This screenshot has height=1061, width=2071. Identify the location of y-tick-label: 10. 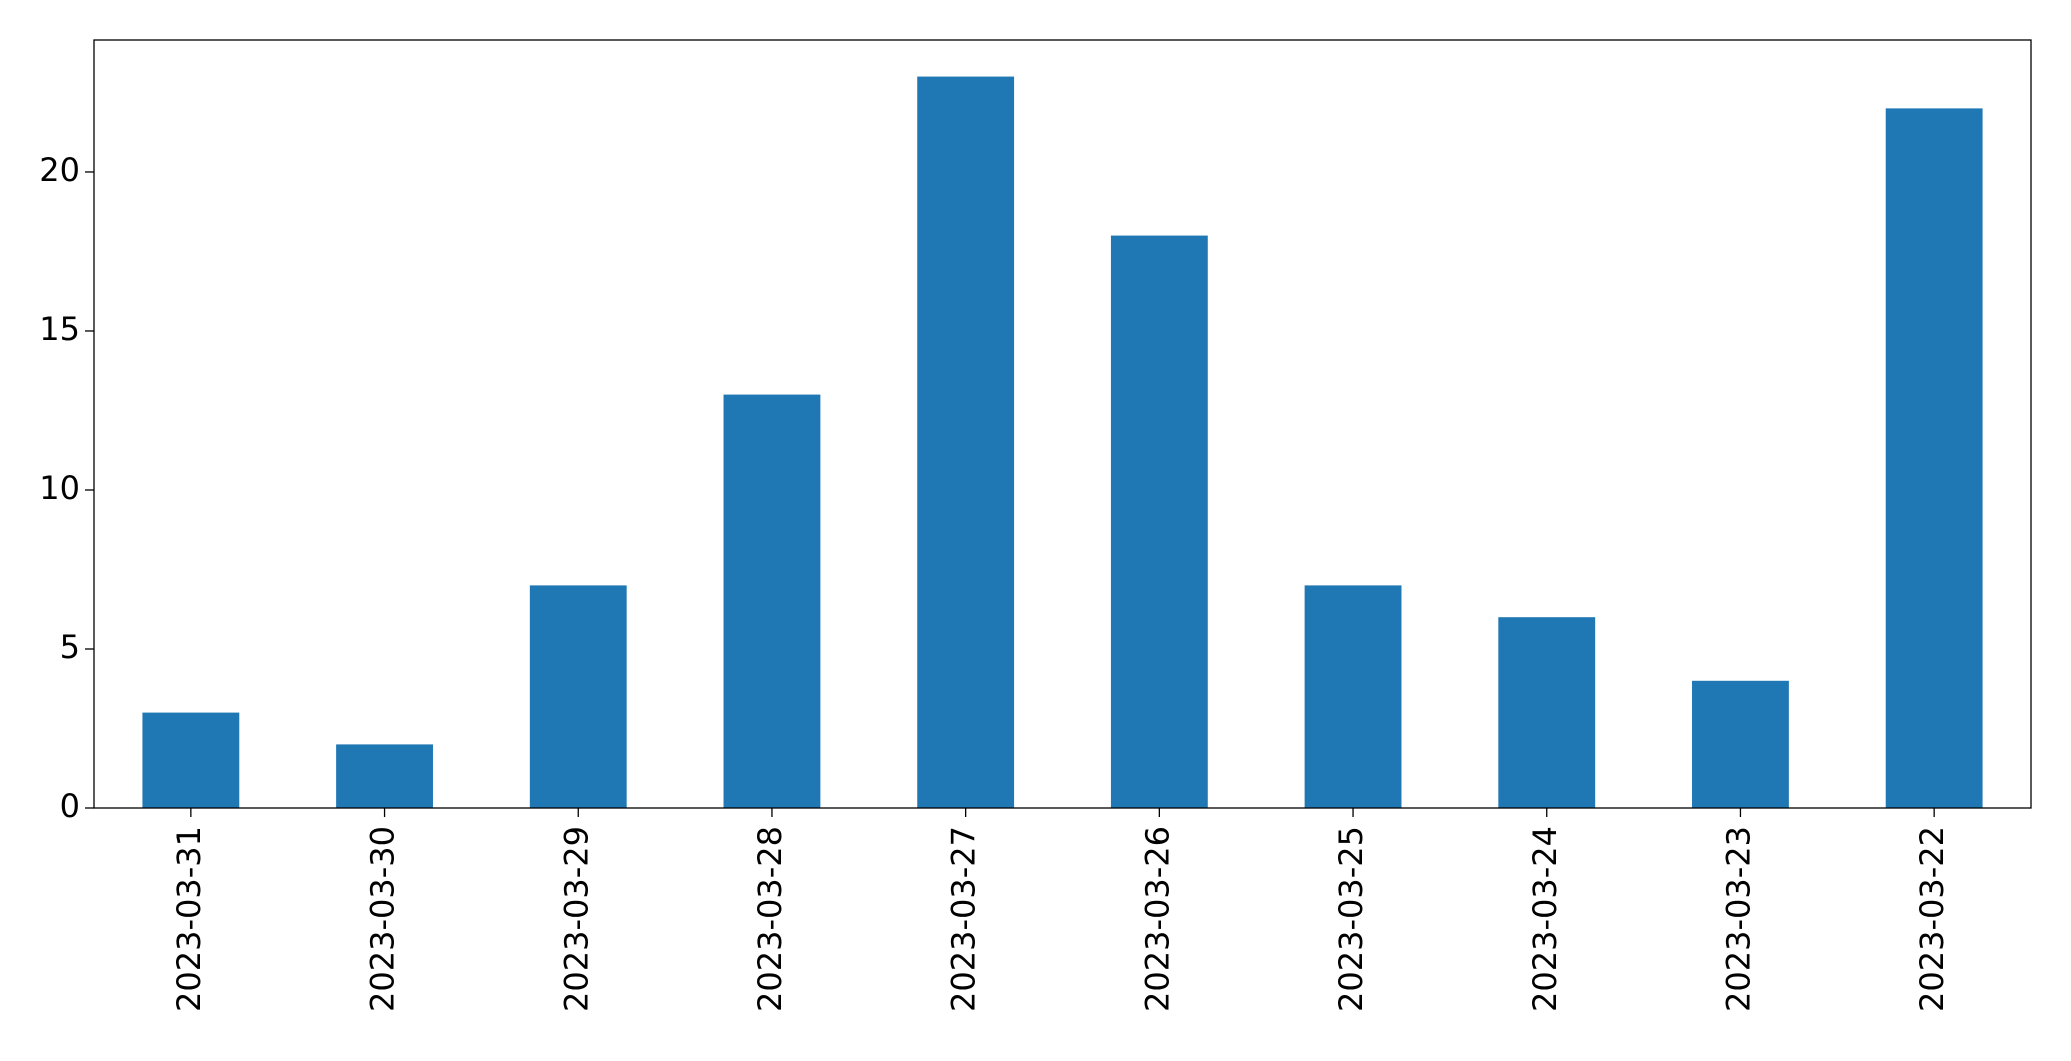
(59, 488).